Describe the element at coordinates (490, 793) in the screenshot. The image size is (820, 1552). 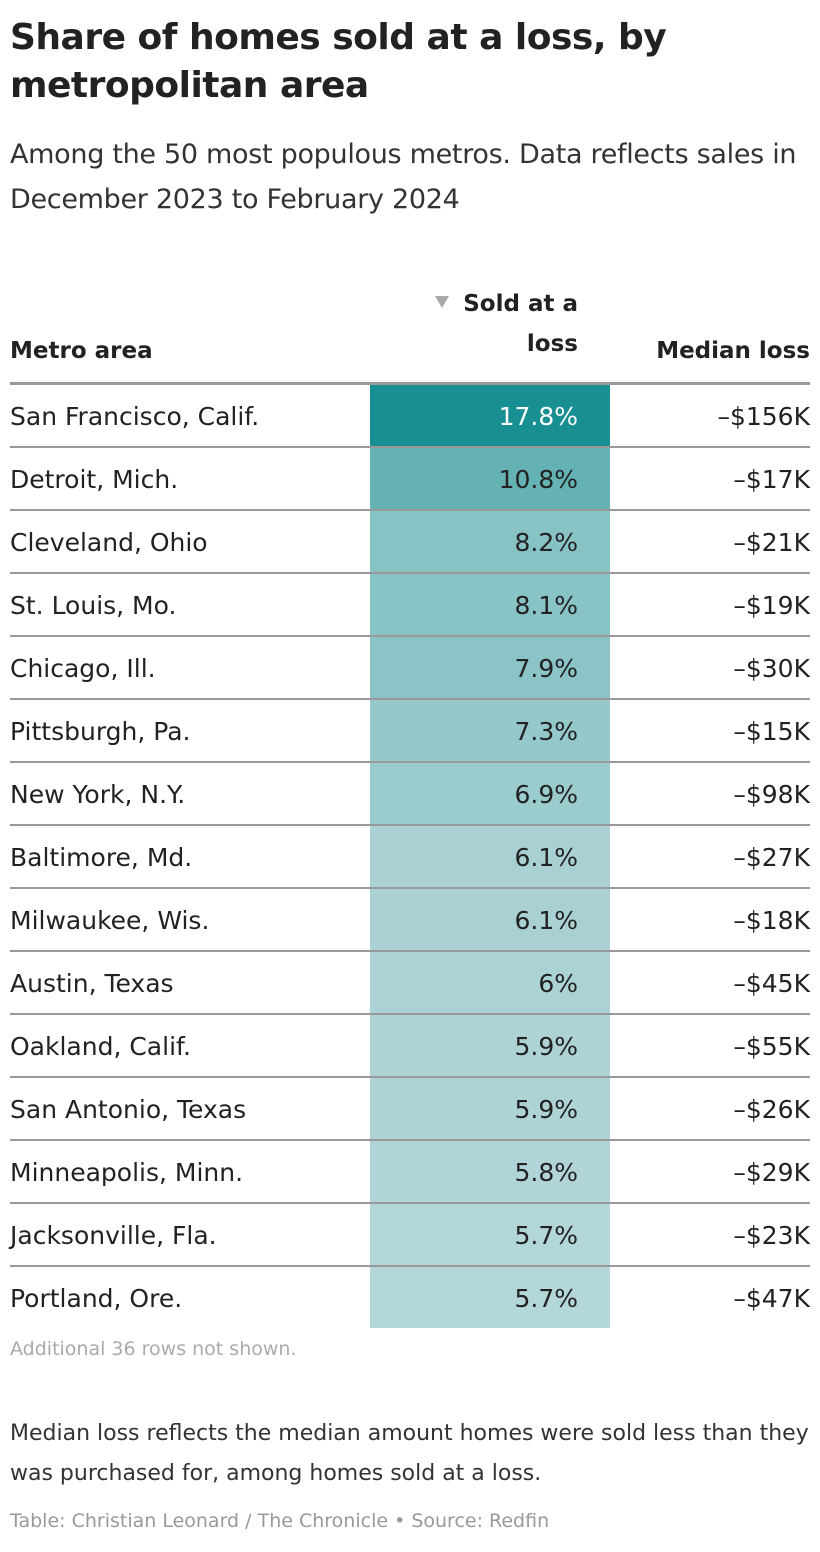
I see `cell-sold-at-loss: 6.9%` at that location.